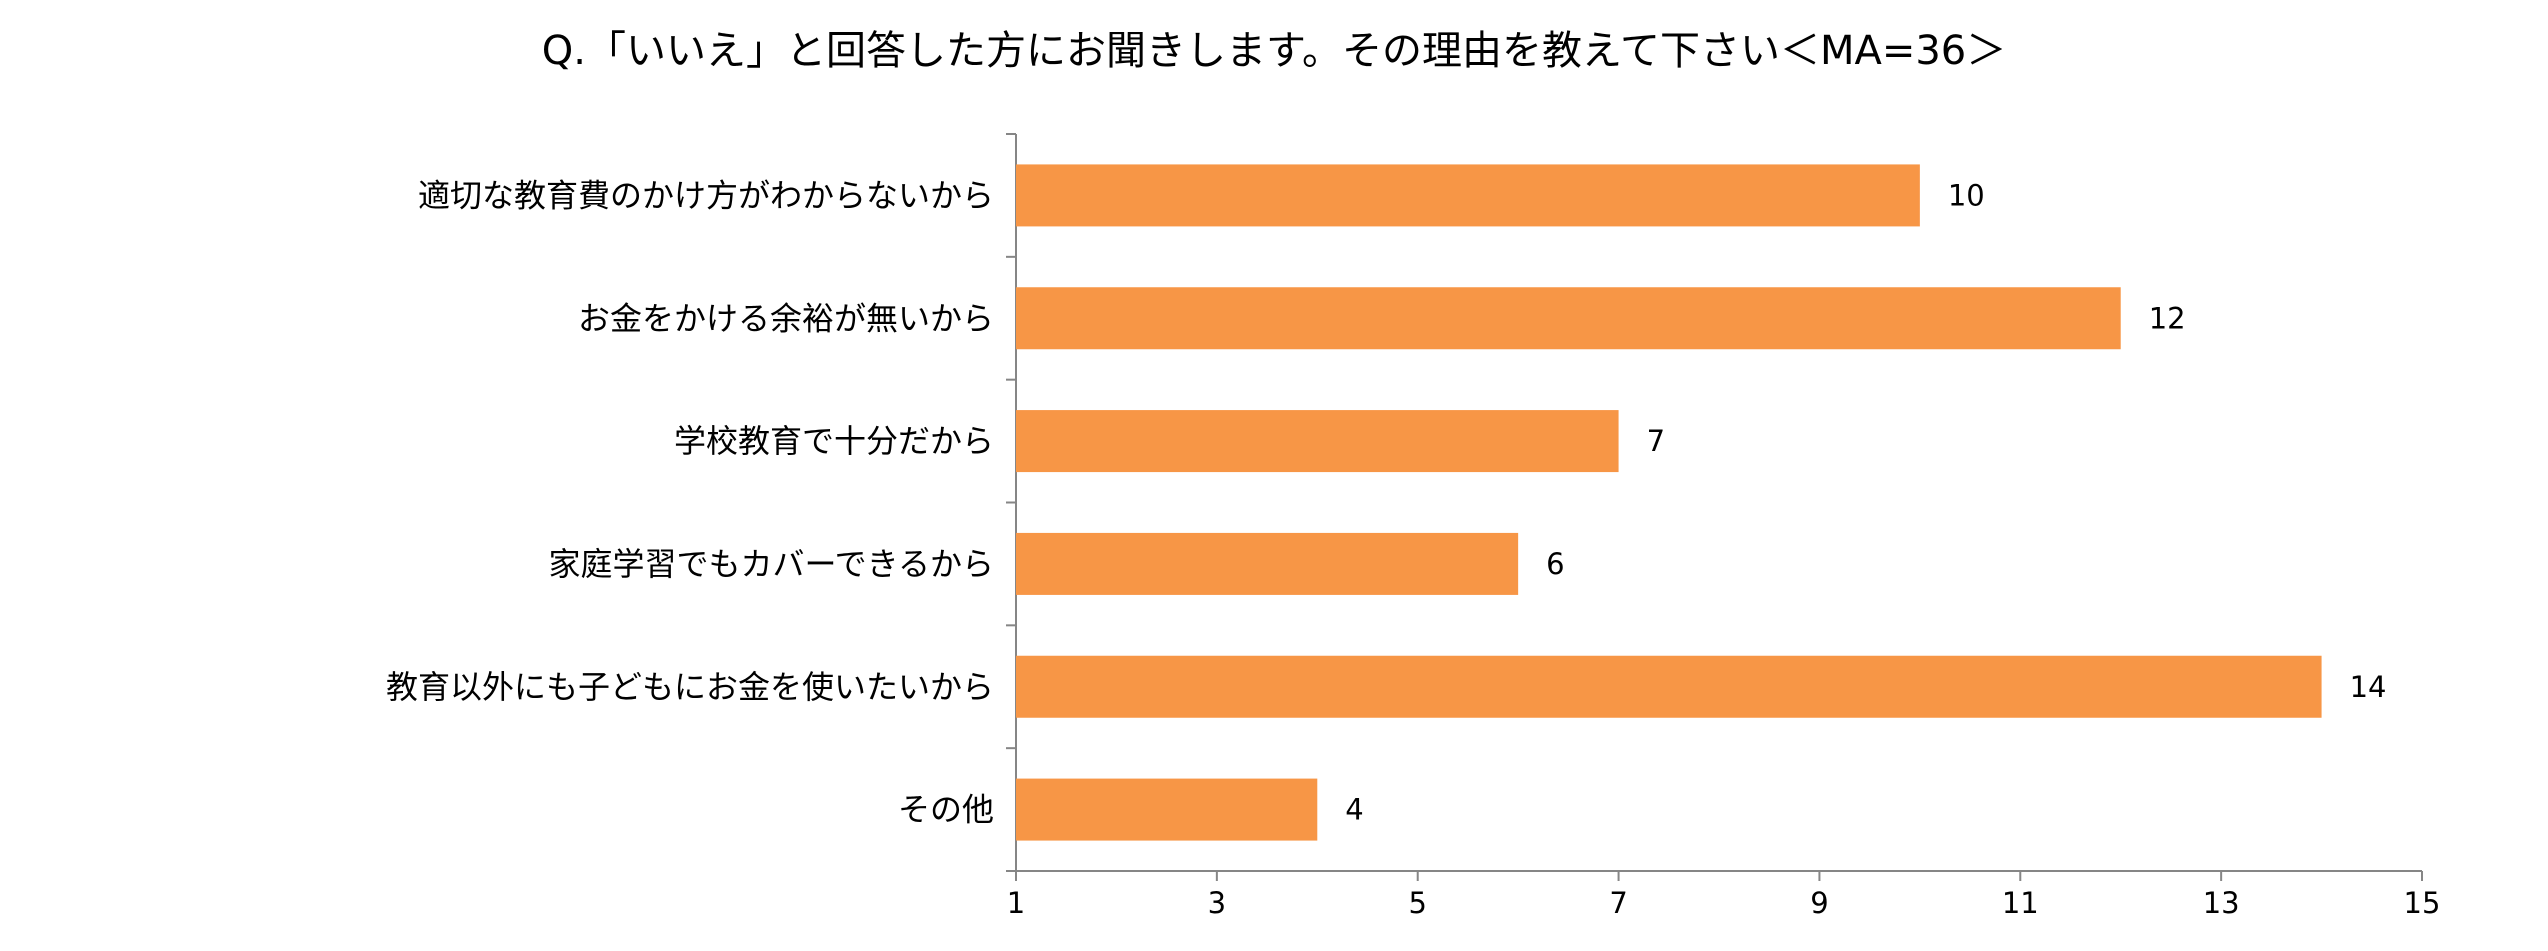 This screenshot has width=2548, height=951. I want to click on category-label: 家庭学習でもカバーできるから, so click(771, 564).